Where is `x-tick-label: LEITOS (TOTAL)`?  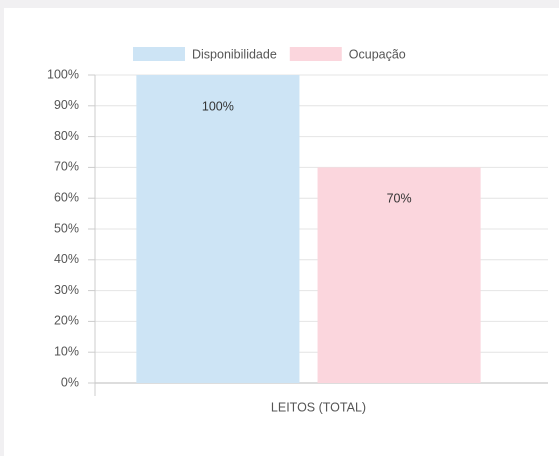
x-tick-label: LEITOS (TOTAL) is located at coordinates (318, 407).